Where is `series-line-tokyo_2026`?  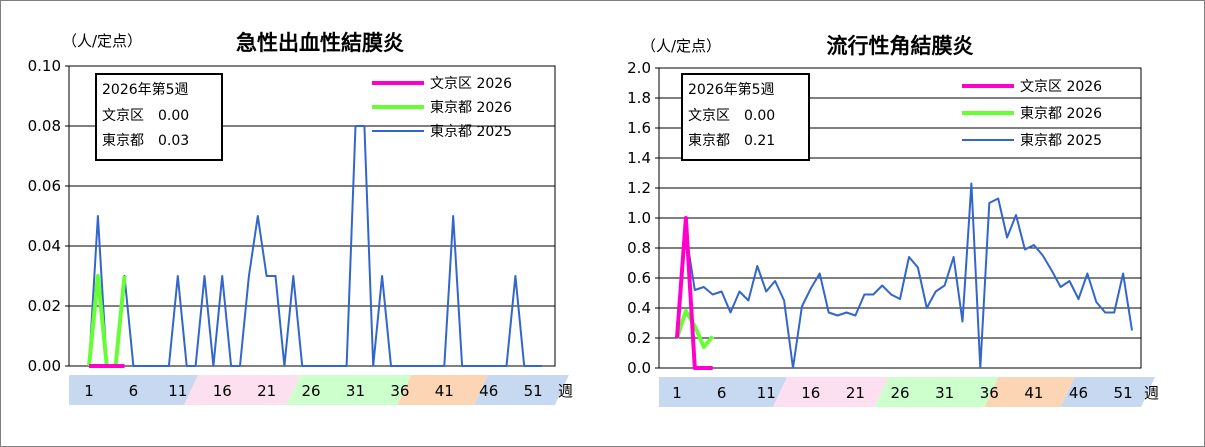 series-line-tokyo_2026 is located at coordinates (695, 329).